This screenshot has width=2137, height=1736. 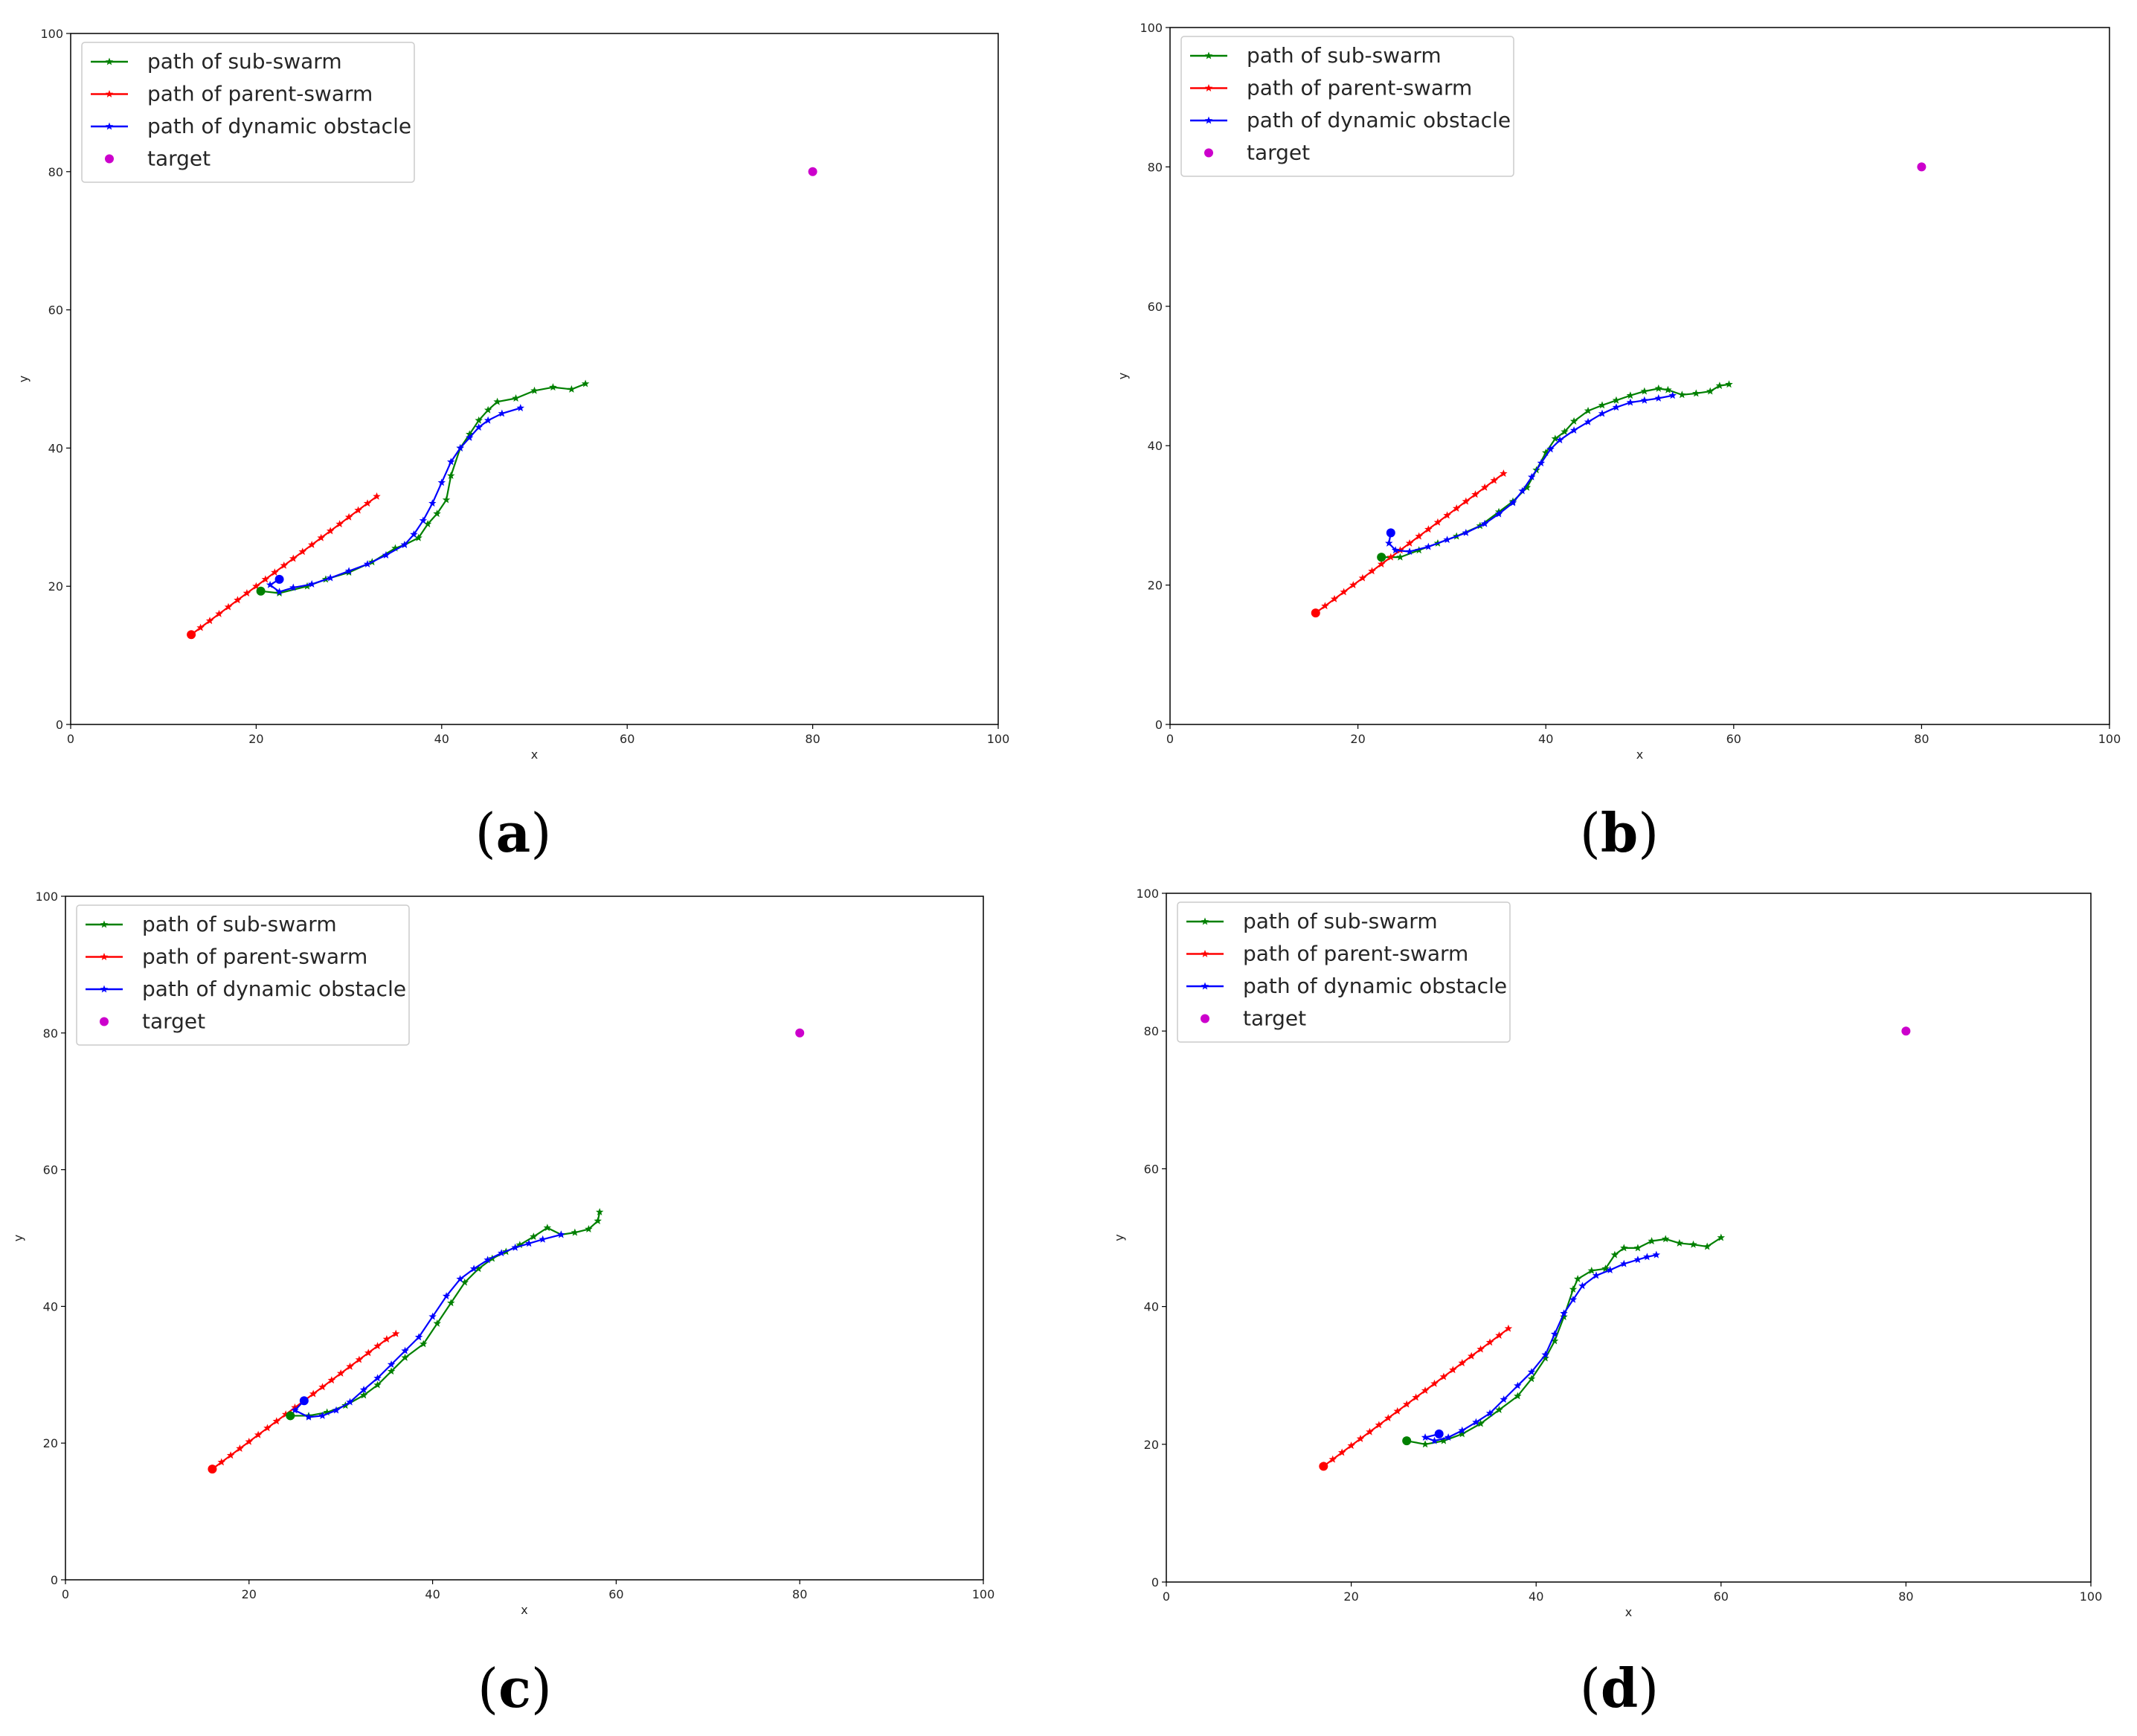 What do you see at coordinates (396, 500) in the screenshot?
I see `series-path-of-dynamic-obstacle` at bounding box center [396, 500].